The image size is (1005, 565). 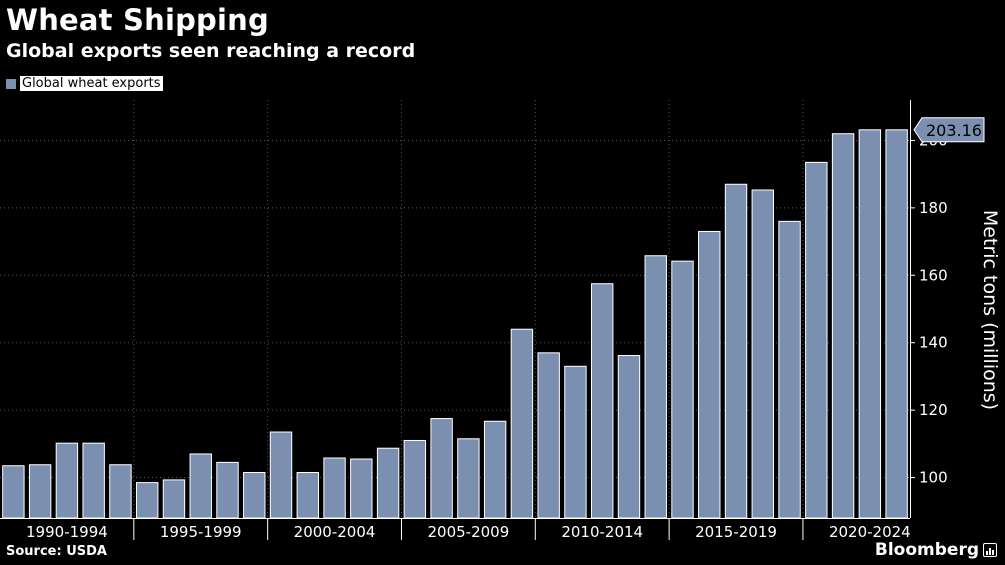 What do you see at coordinates (933, 275) in the screenshot?
I see `y-tick-label: 160` at bounding box center [933, 275].